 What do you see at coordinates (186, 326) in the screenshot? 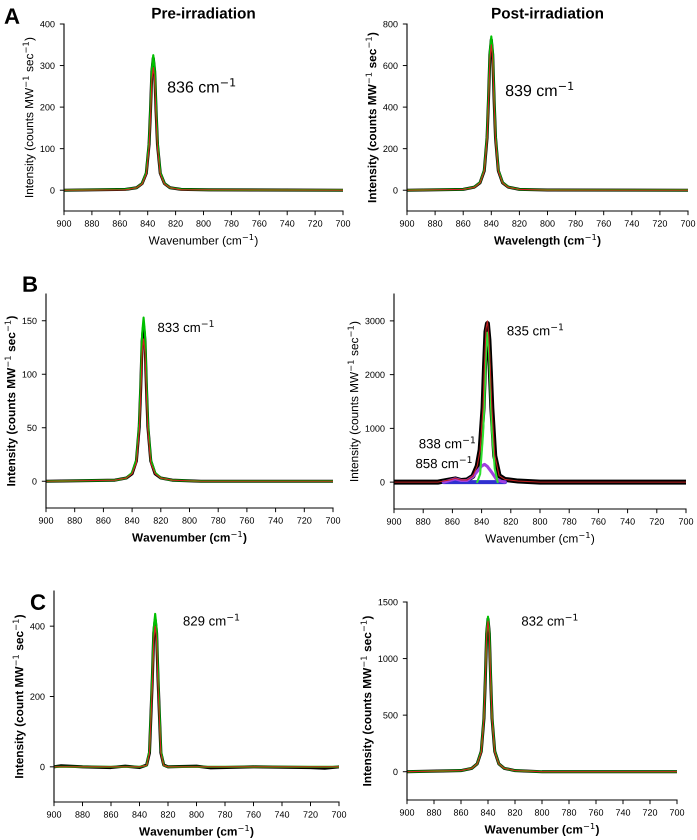
I see `annotation: 833 cm$^{−1}$` at bounding box center [186, 326].